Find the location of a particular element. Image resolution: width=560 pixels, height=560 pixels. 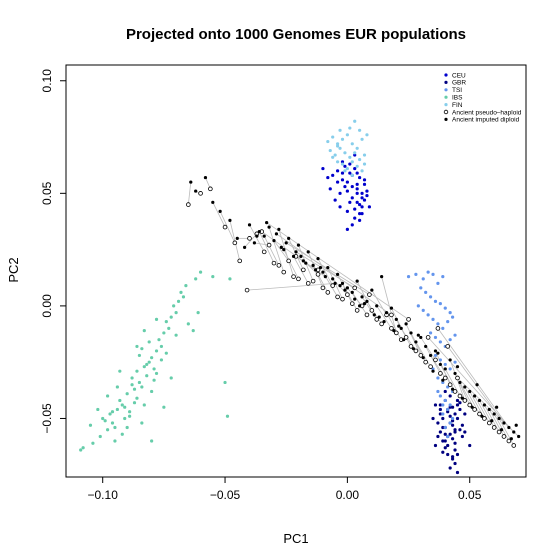

legend-marker-tsi is located at coordinates (446, 90).